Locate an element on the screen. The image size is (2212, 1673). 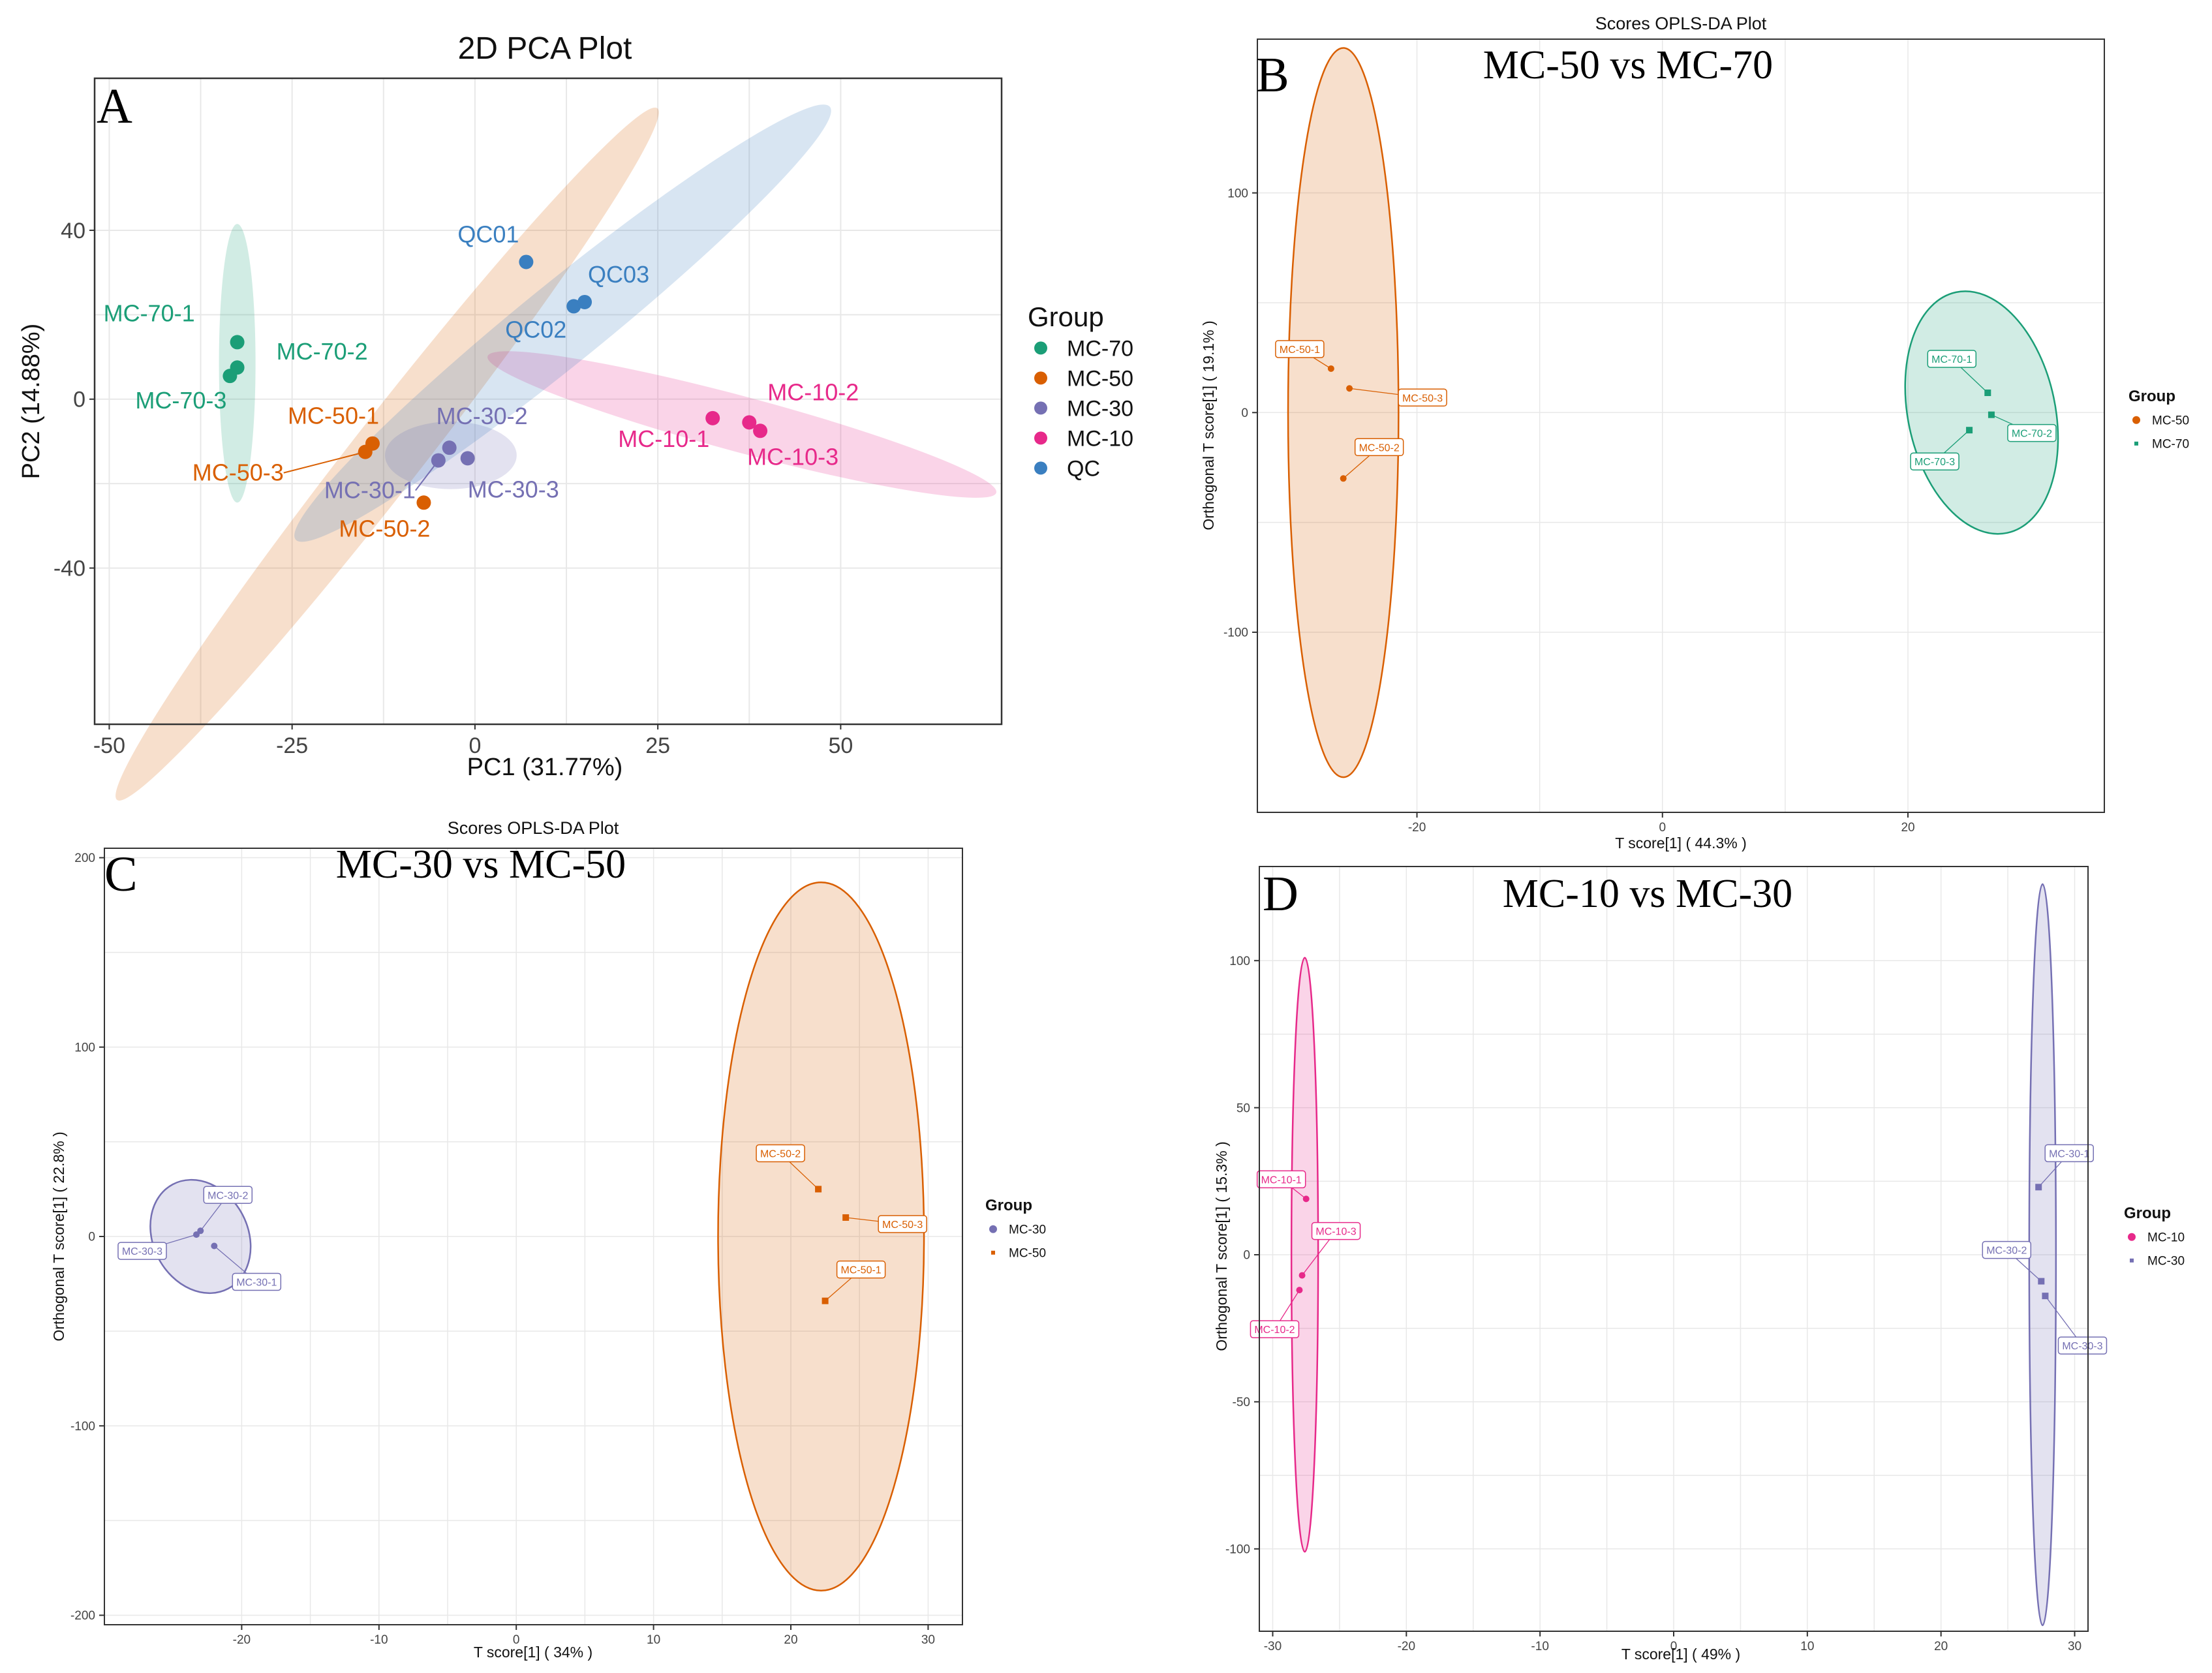
label-mc-10-2: MC-10-2 is located at coordinates (1274, 1330).